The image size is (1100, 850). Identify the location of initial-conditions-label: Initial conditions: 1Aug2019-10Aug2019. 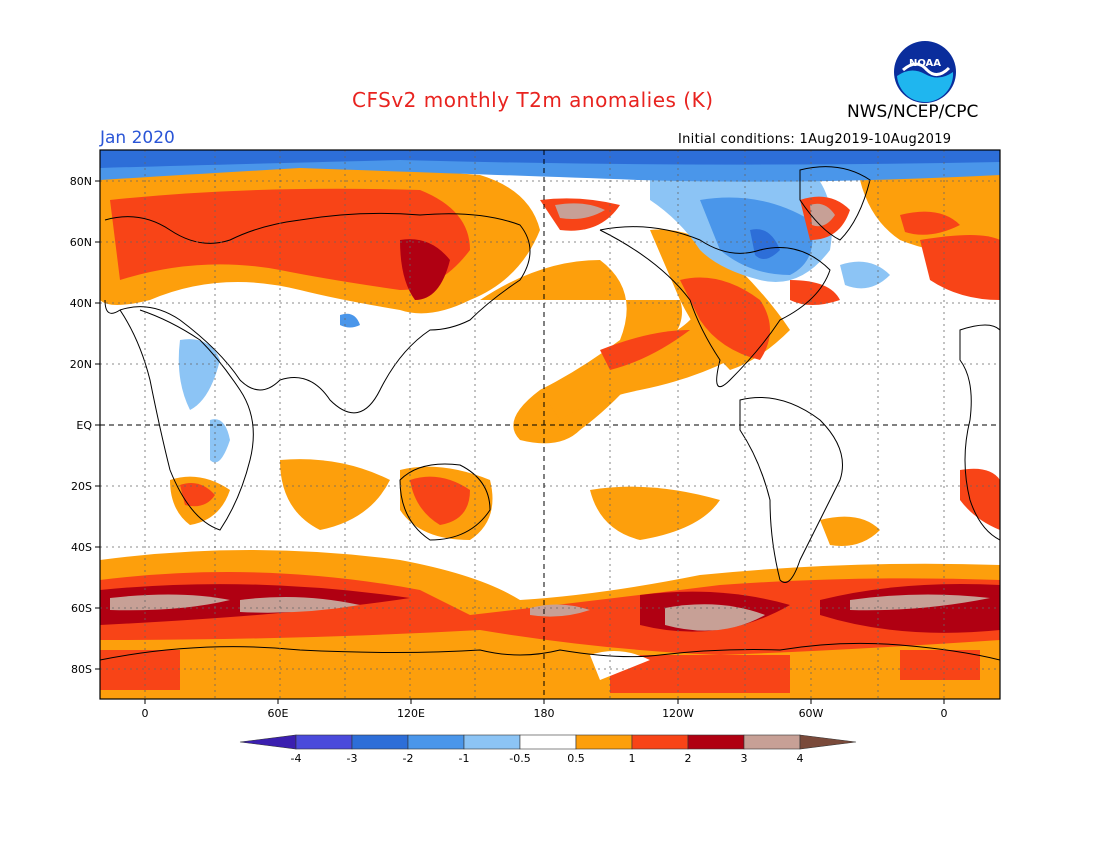
(815, 139).